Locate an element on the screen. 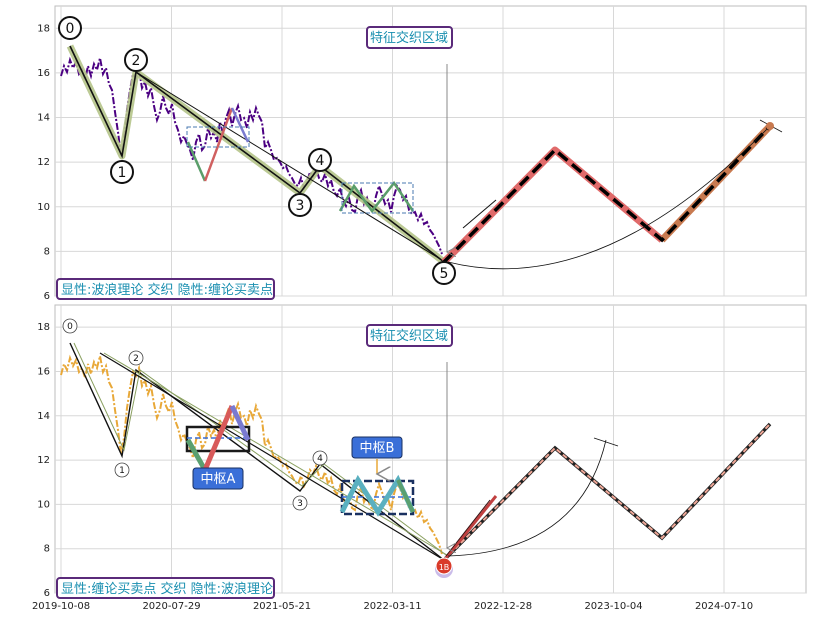 This screenshot has height=617, width=813. top-annotation-box is located at coordinates (409, 37).